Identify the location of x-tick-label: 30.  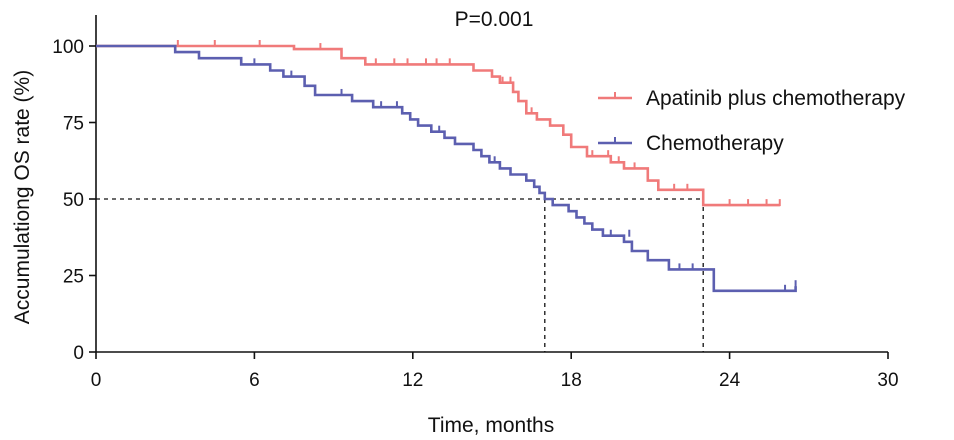
(887, 380).